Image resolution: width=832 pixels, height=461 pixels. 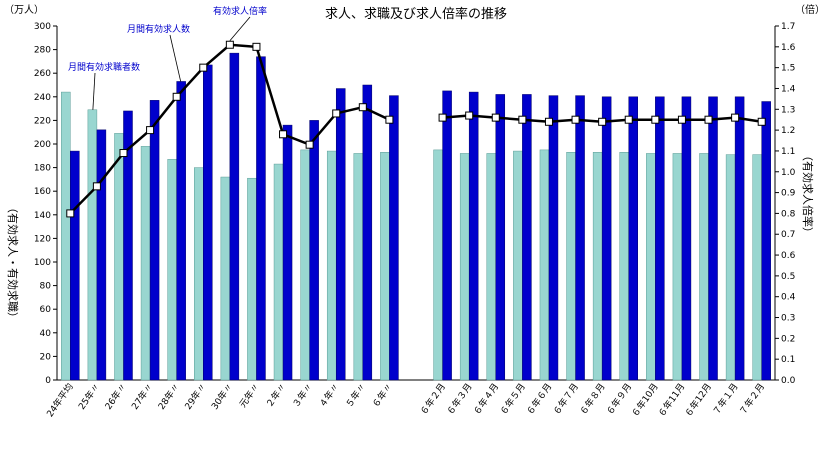 I want to click on left-unit-label: （万人）, so click(x=24, y=10).